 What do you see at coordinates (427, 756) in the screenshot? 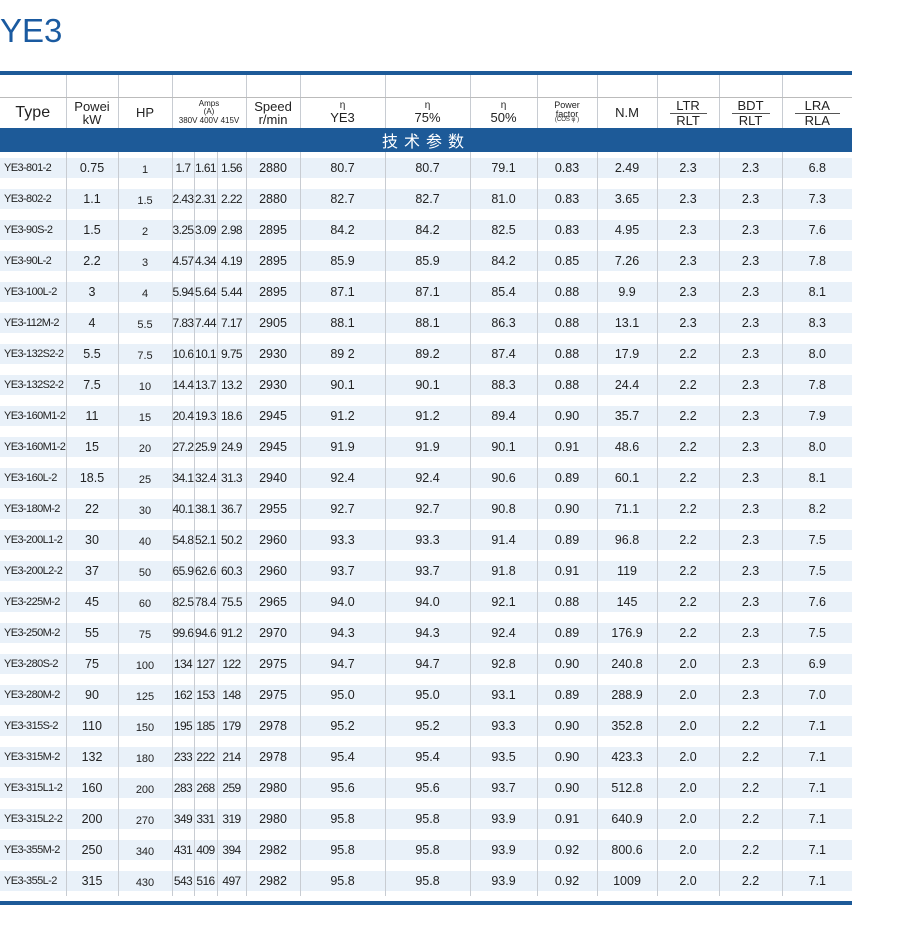
I see `cell-eta-75: 95.4` at bounding box center [427, 756].